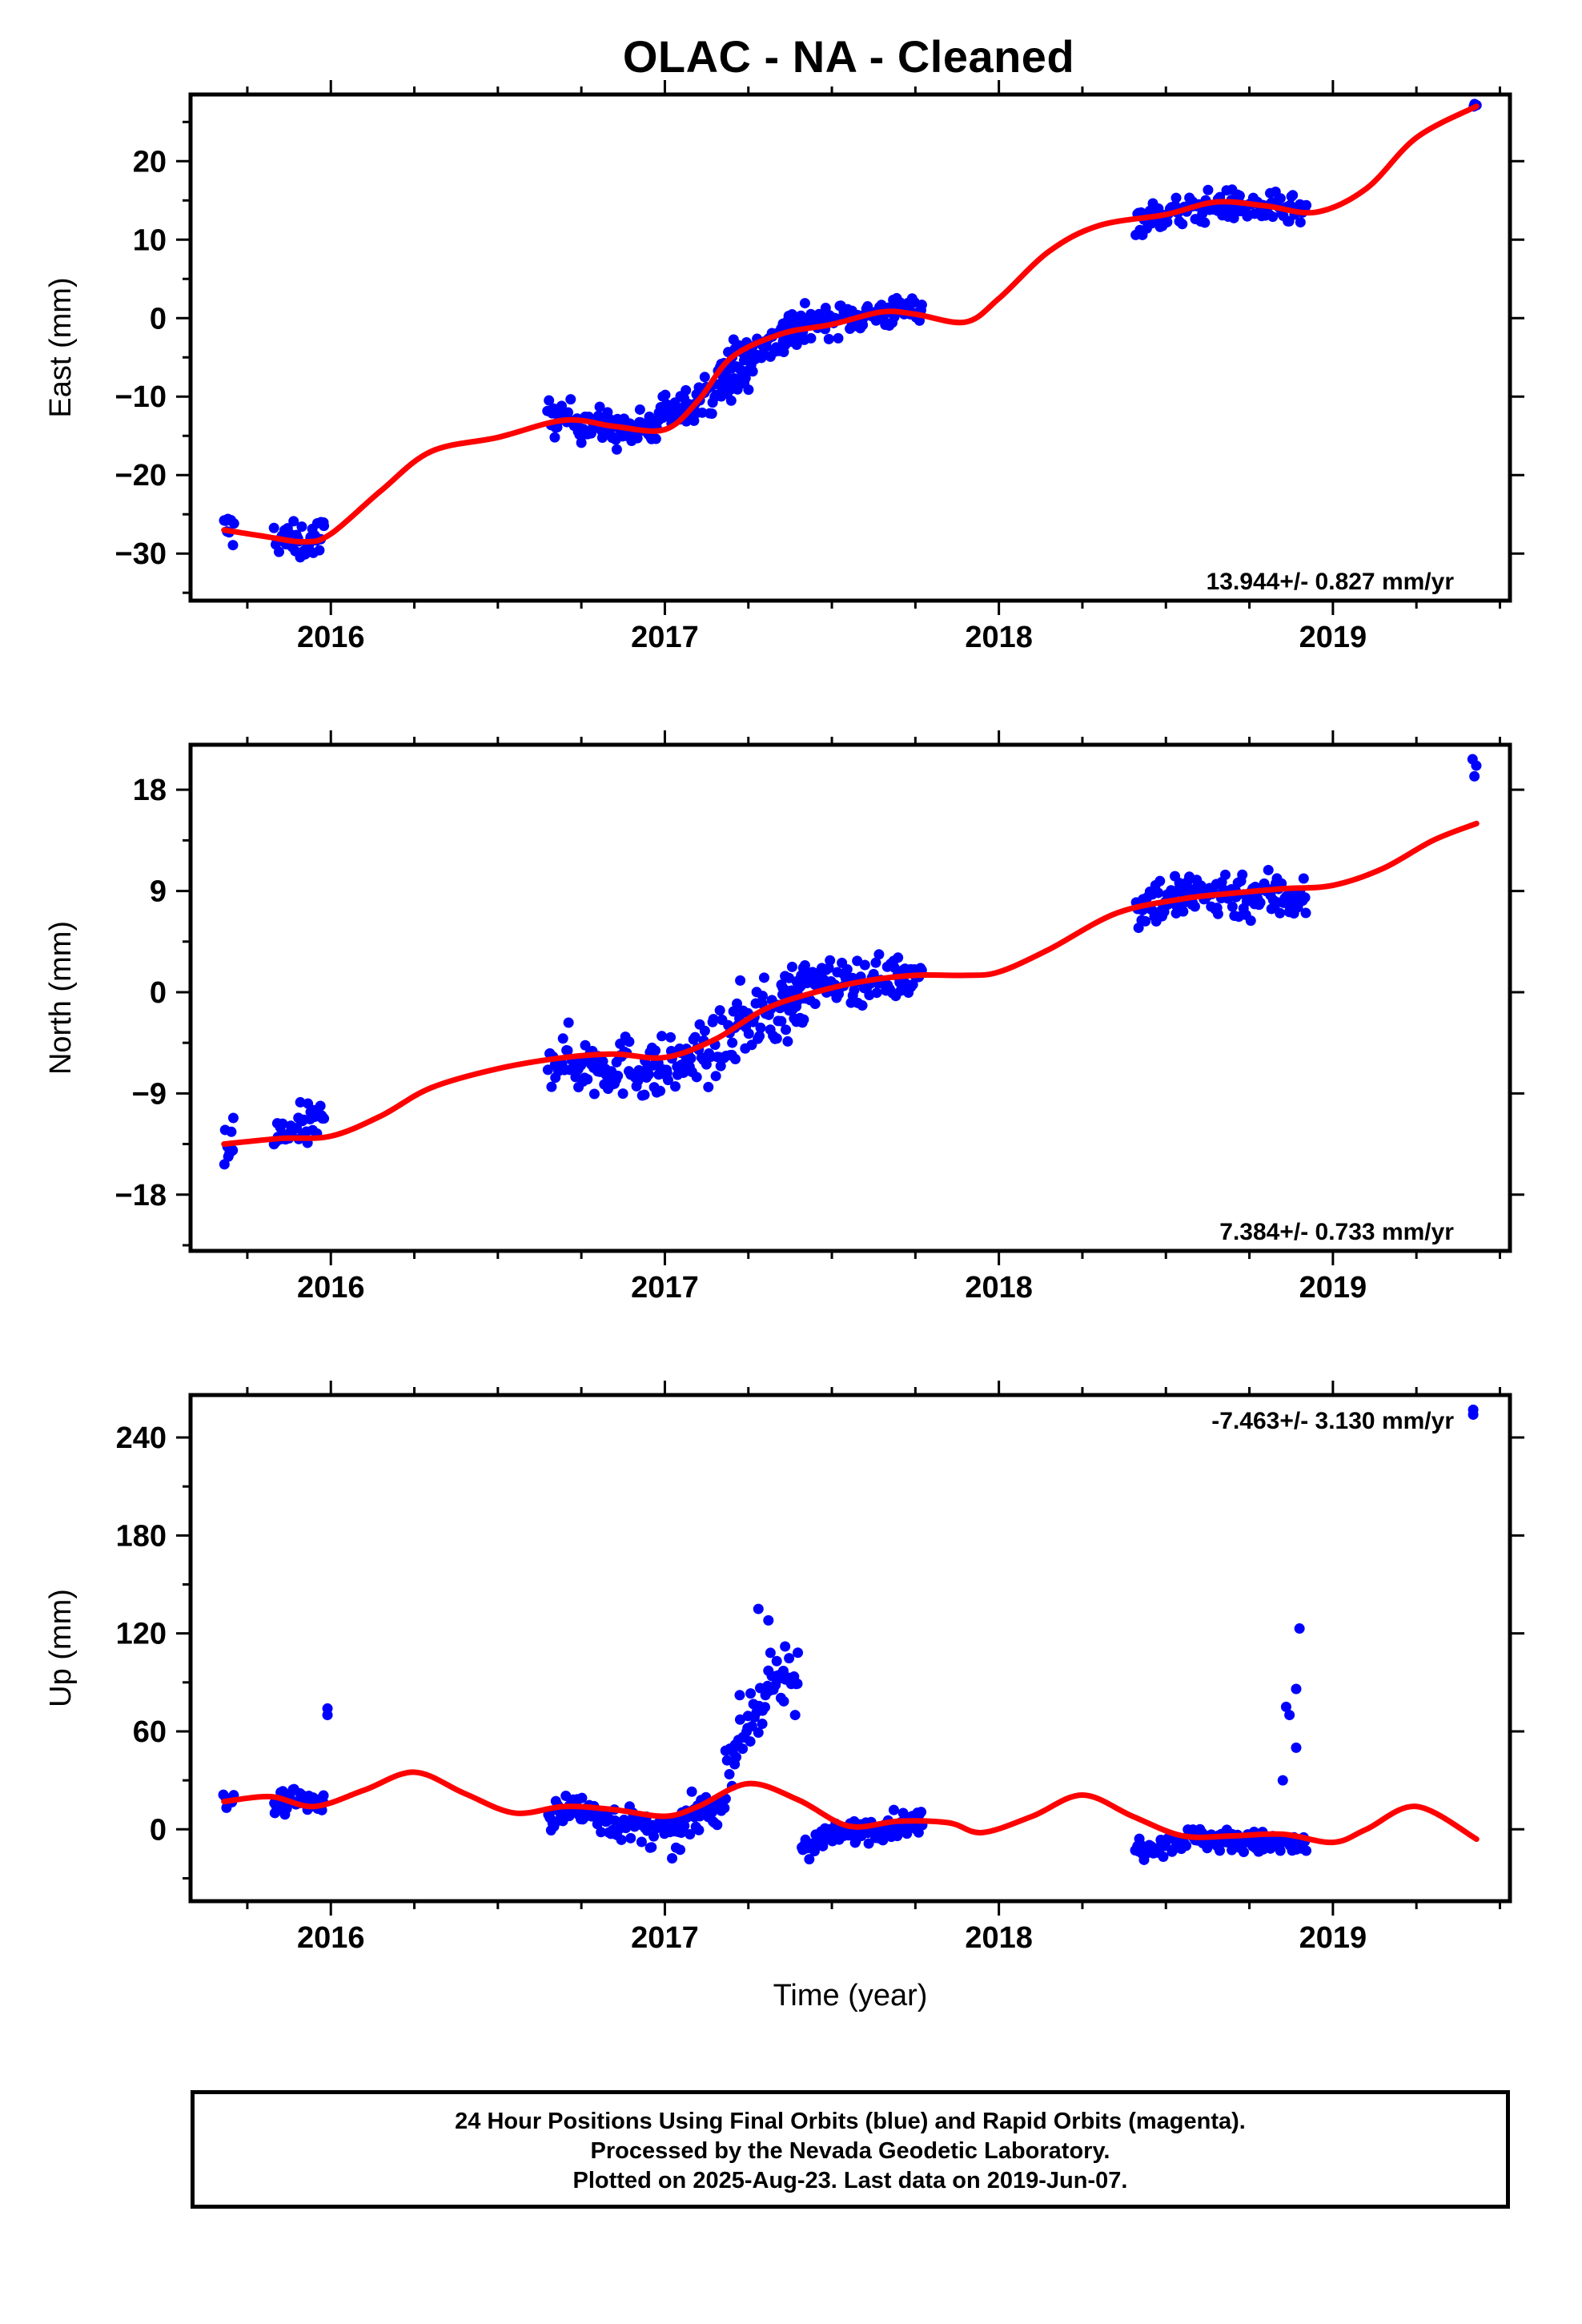 This screenshot has width=1582, height=2324. I want to click on up-x-tick-label: 2016, so click(331, 1938).